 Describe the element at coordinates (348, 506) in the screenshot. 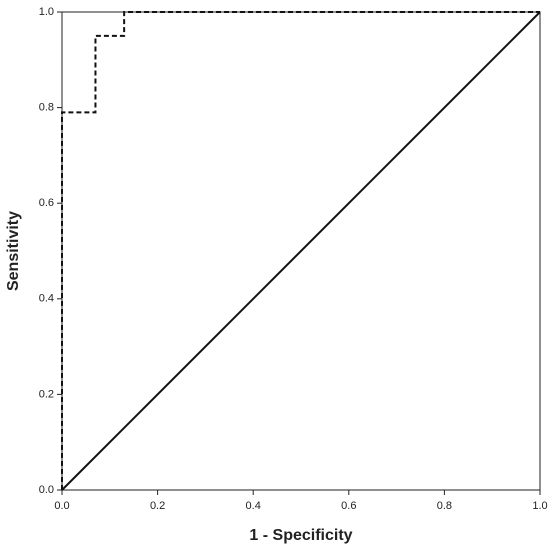

I see `x-tick-label: 0.6` at that location.